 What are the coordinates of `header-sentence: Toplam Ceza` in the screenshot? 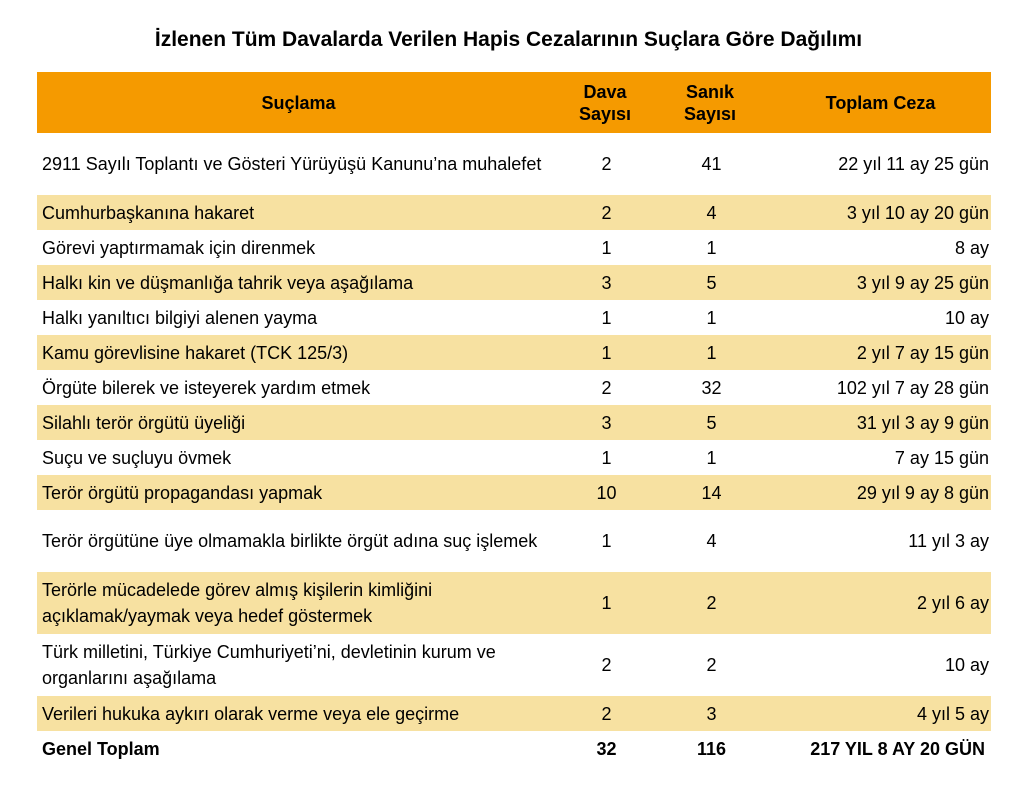 It's located at (880, 102).